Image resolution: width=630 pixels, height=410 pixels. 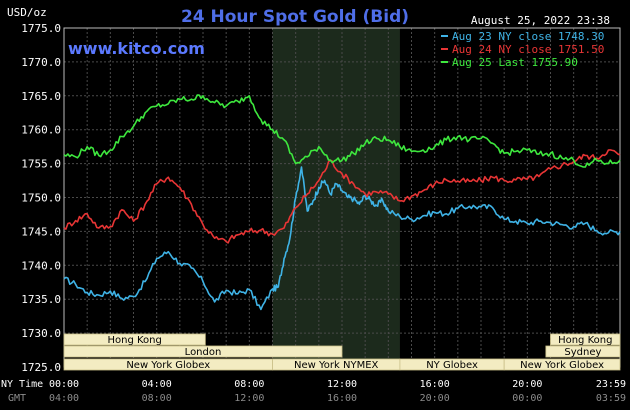 What do you see at coordinates (435, 398) in the screenshot?
I see `x-tick-label-gmt: 20:00` at bounding box center [435, 398].